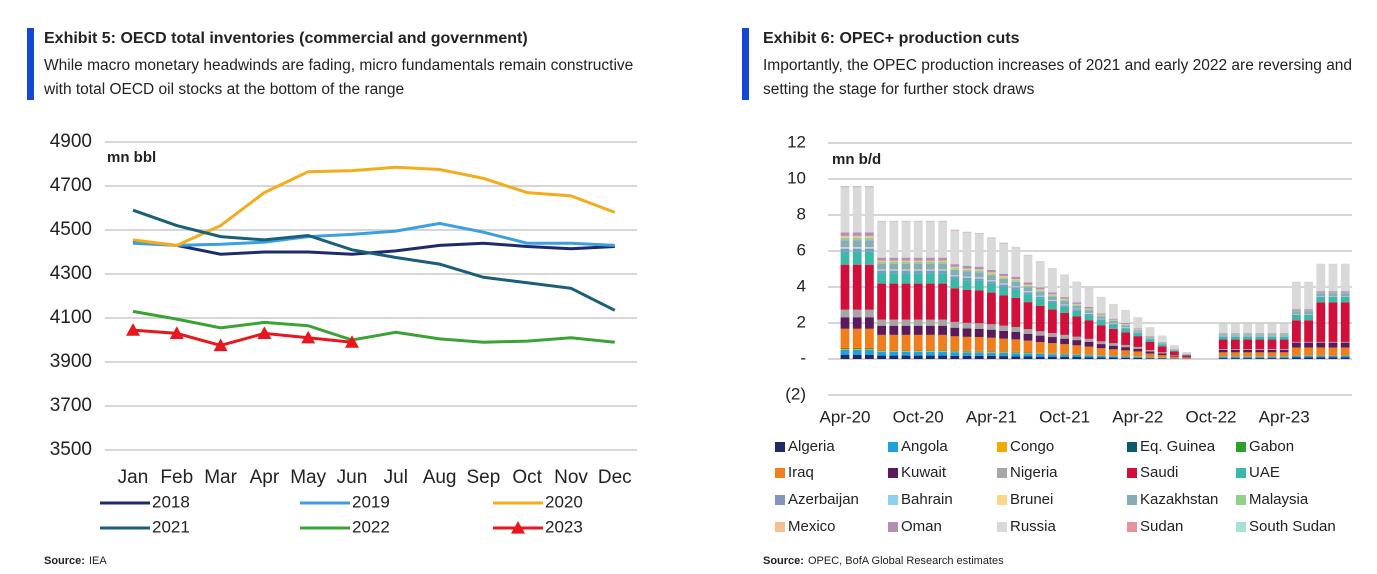 The image size is (1377, 574). I want to click on accent-bar, so click(745, 64).